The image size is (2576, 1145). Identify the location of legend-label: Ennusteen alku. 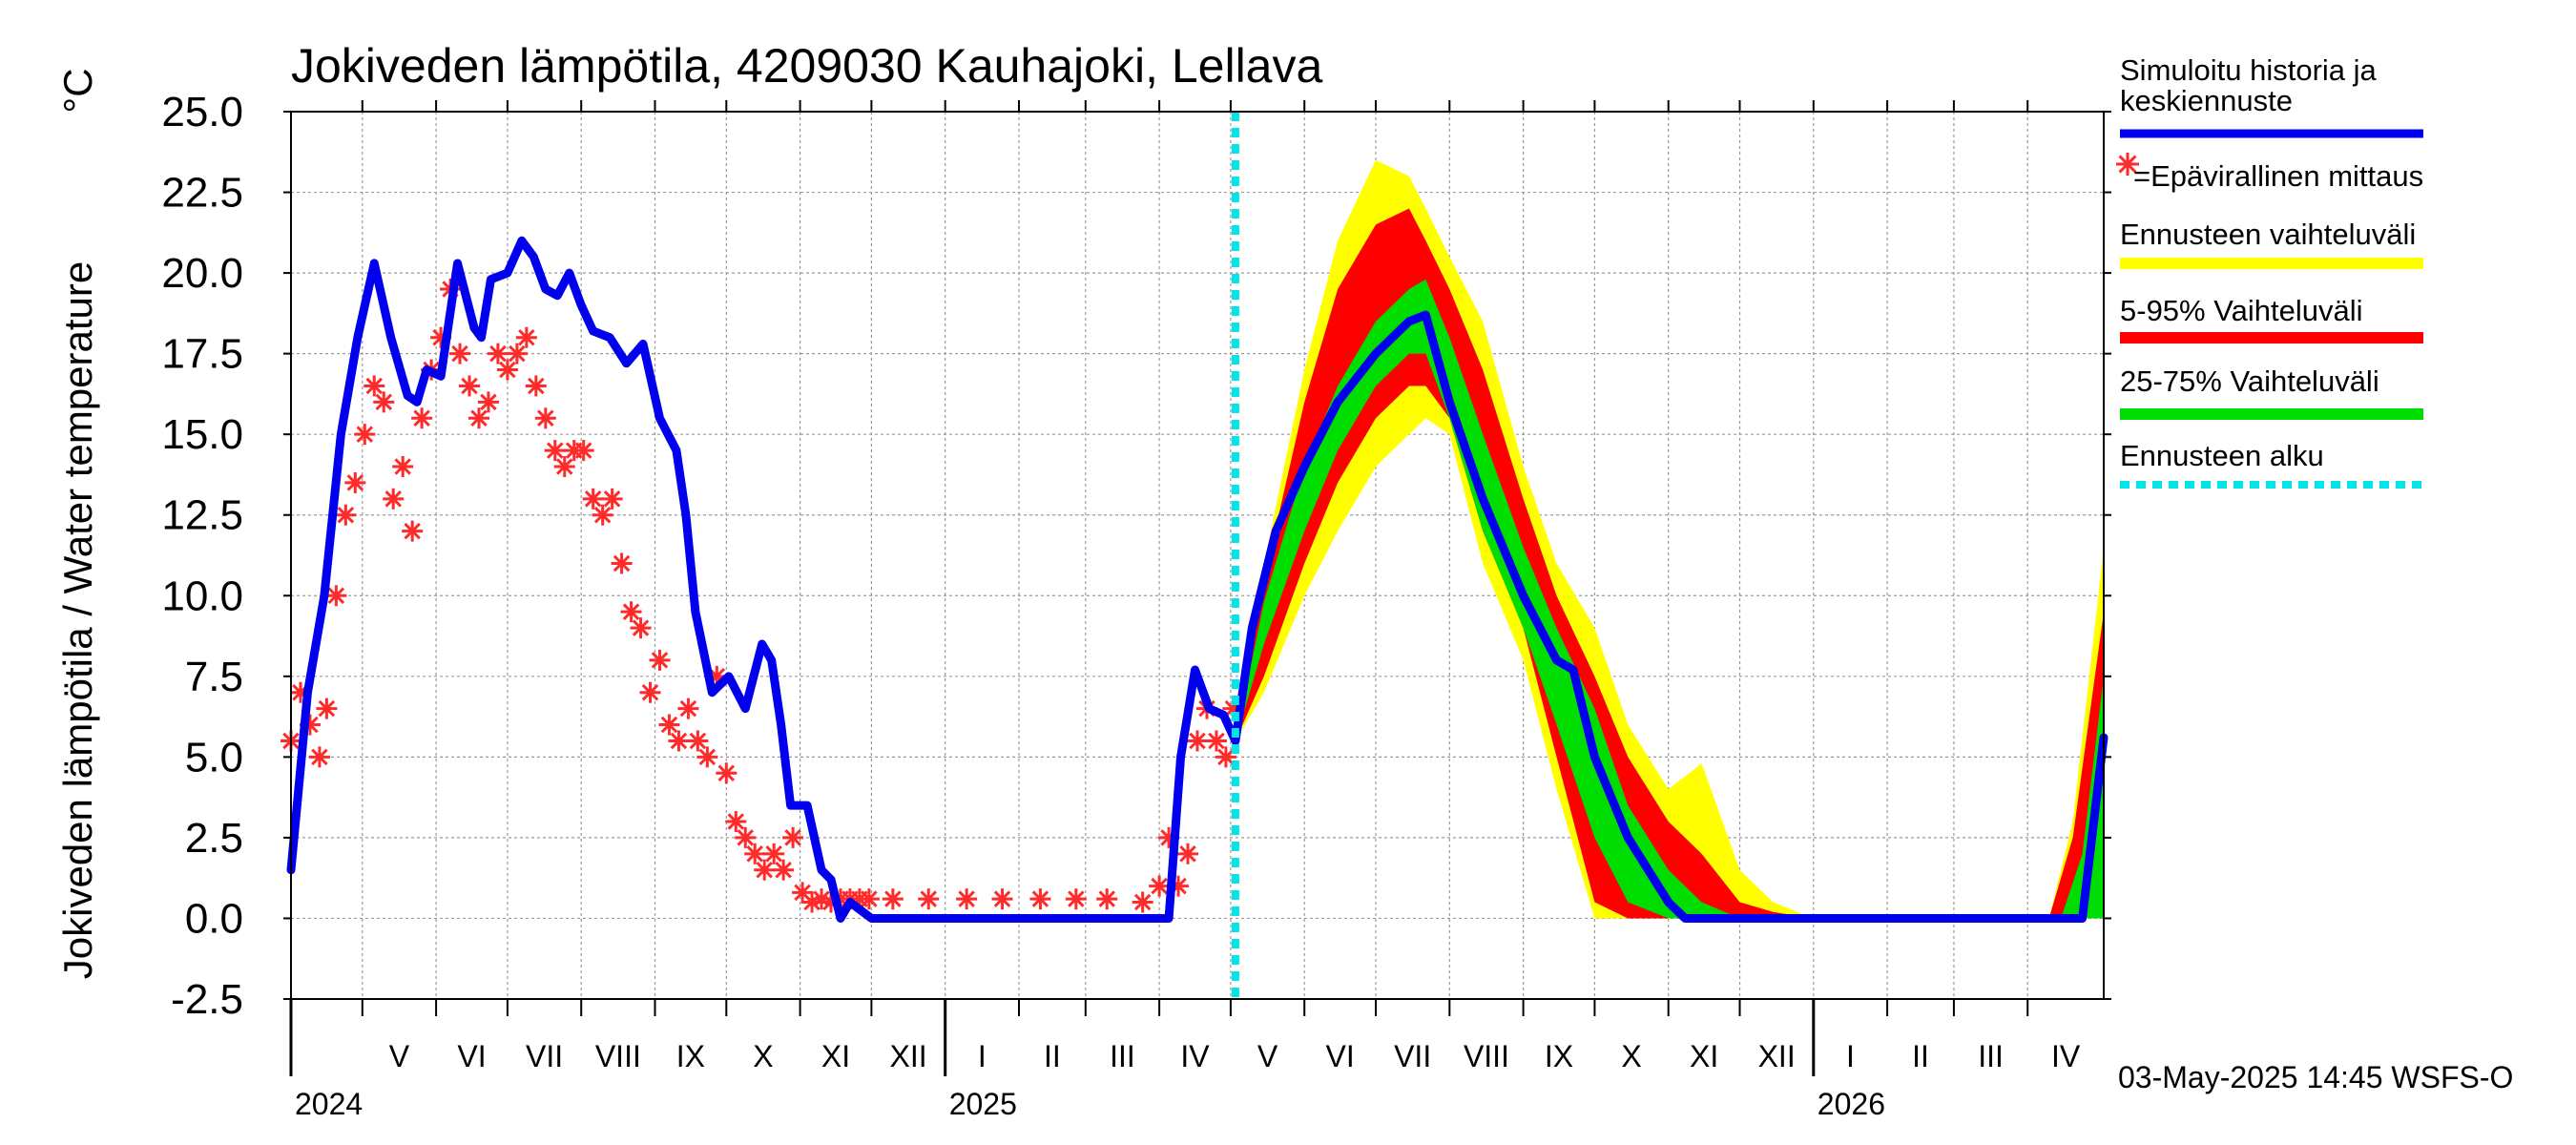
(2222, 456).